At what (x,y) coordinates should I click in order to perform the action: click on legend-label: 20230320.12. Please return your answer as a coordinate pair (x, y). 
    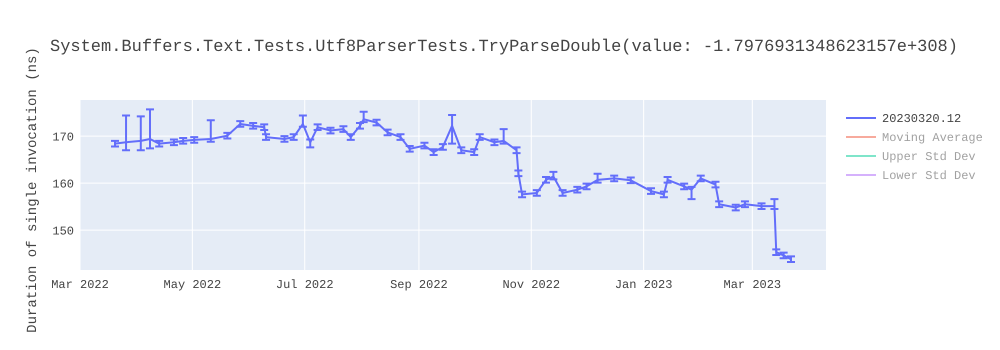
    Looking at the image, I should click on (922, 119).